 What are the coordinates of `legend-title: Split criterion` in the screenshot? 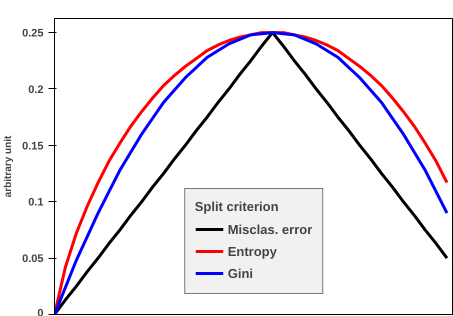 It's located at (237, 206).